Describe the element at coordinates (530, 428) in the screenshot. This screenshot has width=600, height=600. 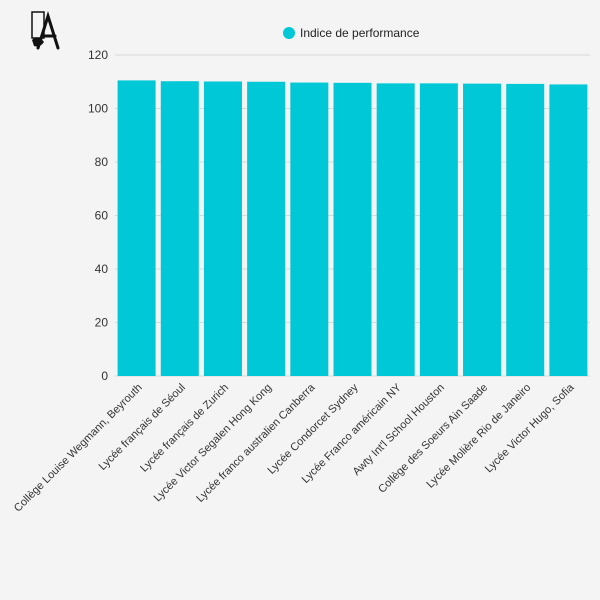
I see `x-tick-label: Lycée Victor Hugo, Sofia` at that location.